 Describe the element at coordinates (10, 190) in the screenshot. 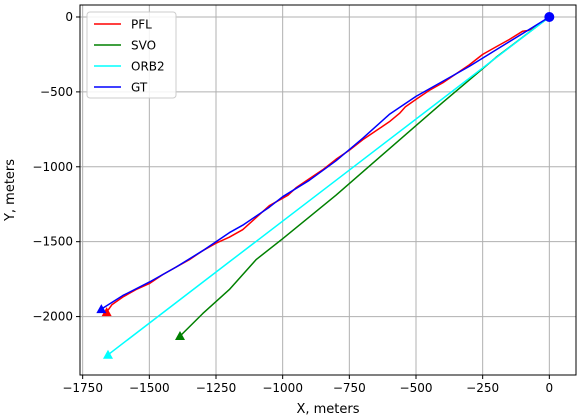

I see `y-axis-label: Y, meters` at that location.